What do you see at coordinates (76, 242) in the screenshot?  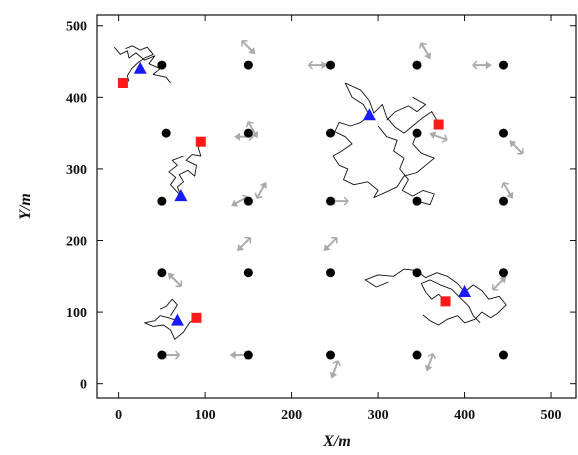 I see `y-tick-label: 200` at bounding box center [76, 242].